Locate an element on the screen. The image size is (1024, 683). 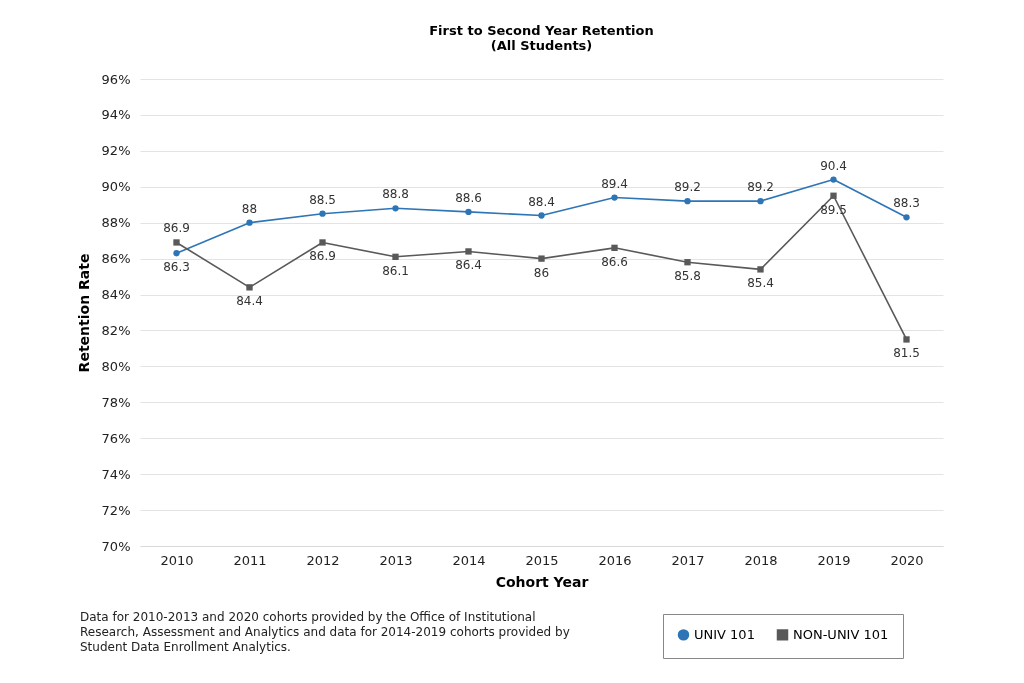
y-tick-label: 76% is located at coordinates (116, 438).